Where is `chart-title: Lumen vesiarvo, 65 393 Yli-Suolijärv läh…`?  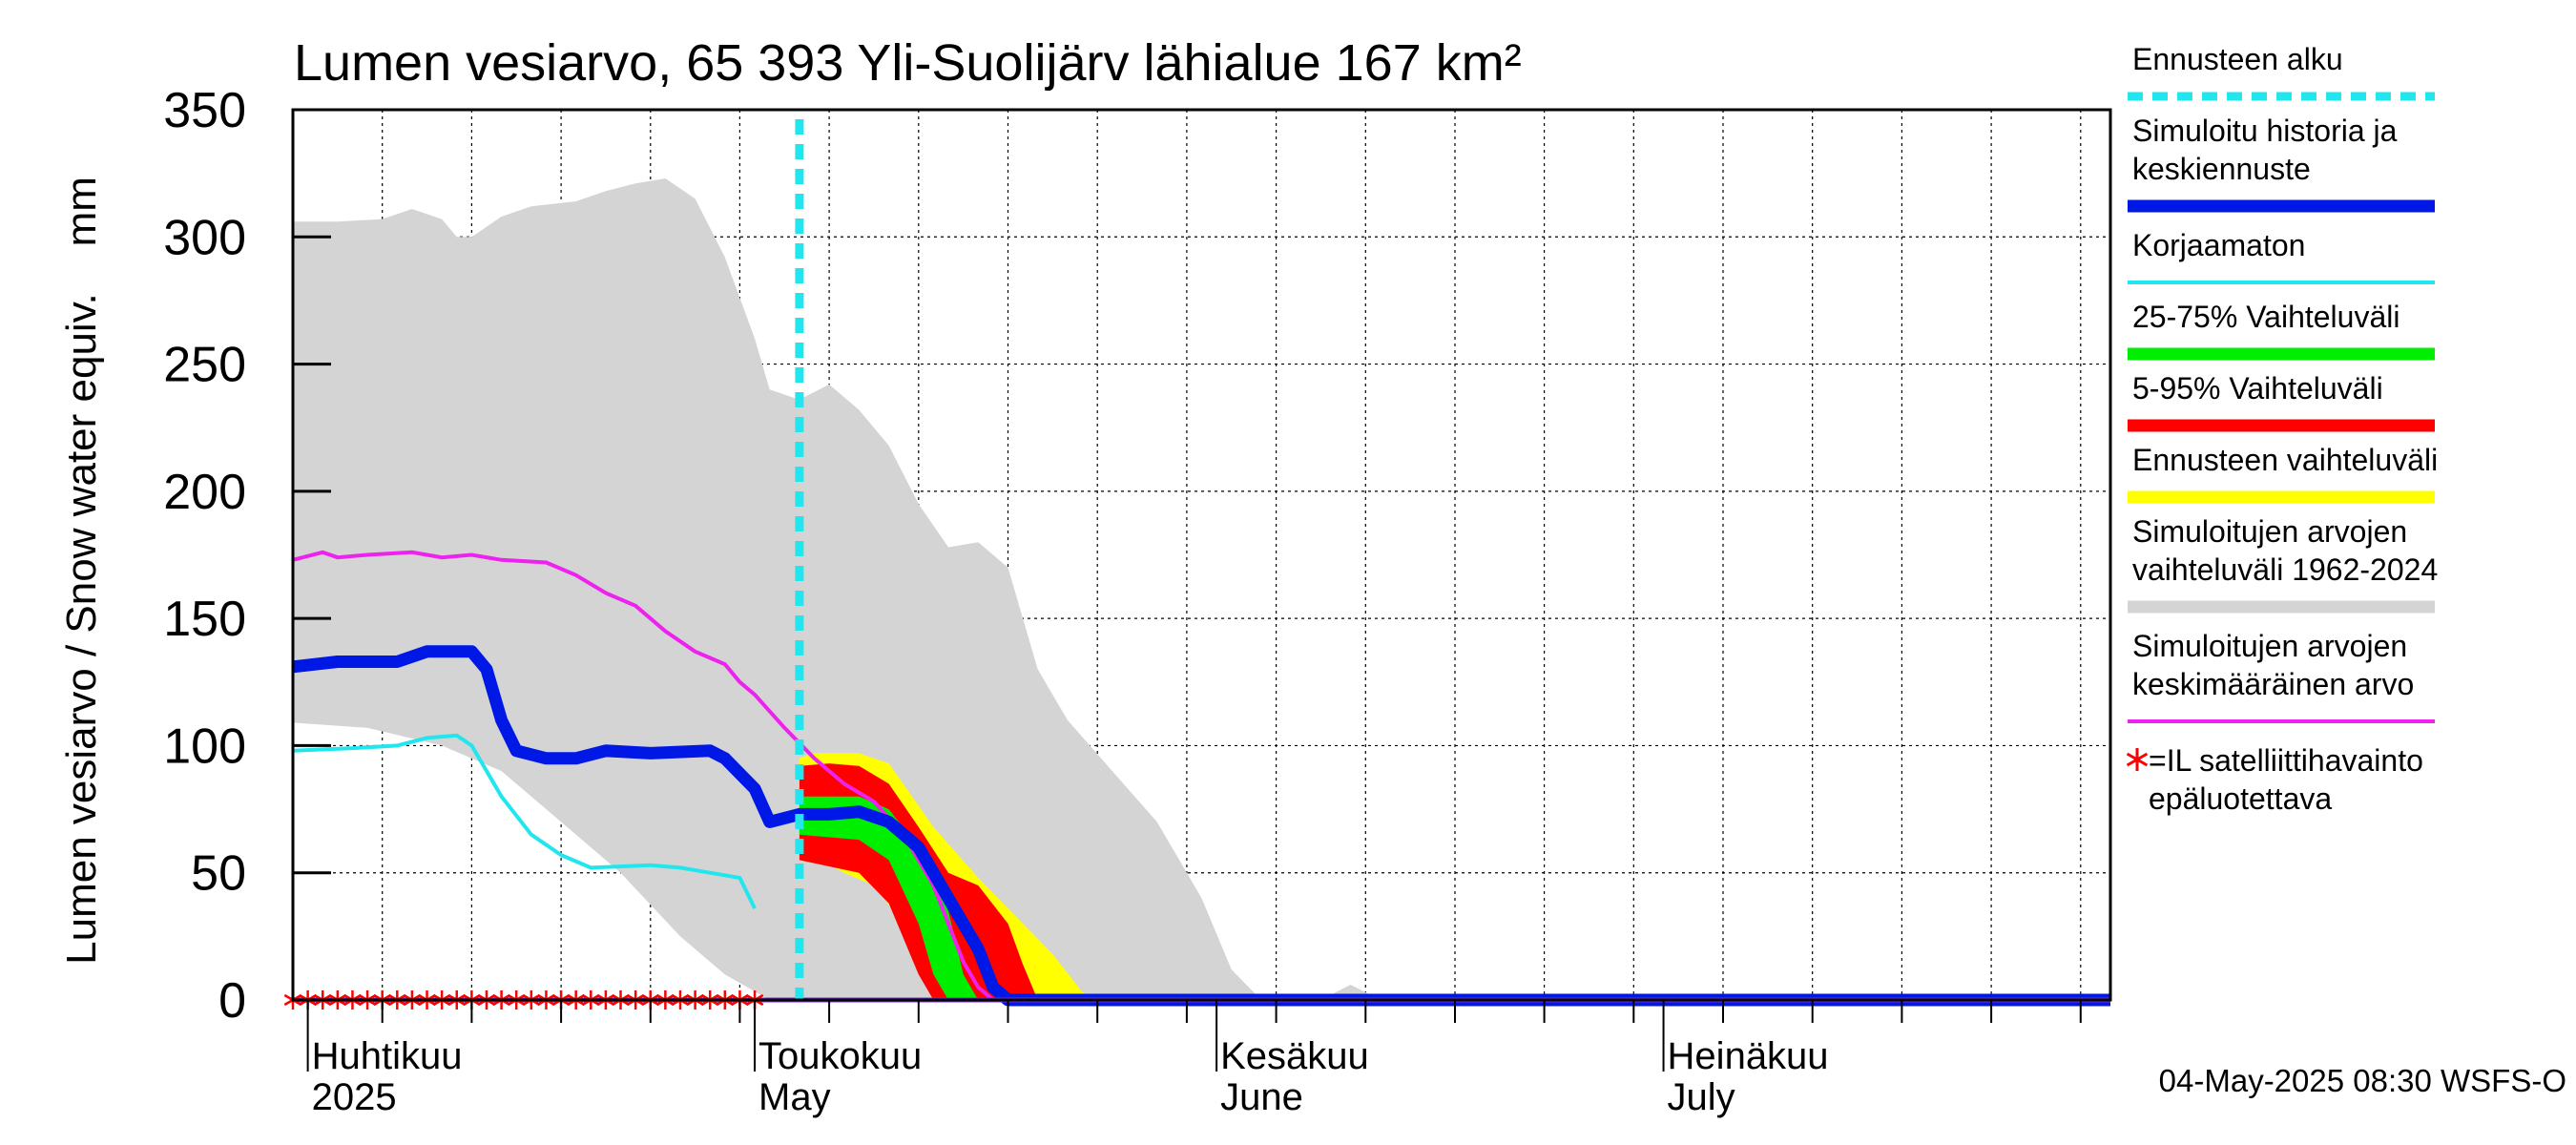
chart-title: Lumen vesiarvo, 65 393 Yli-Suolijärv läh… is located at coordinates (908, 63).